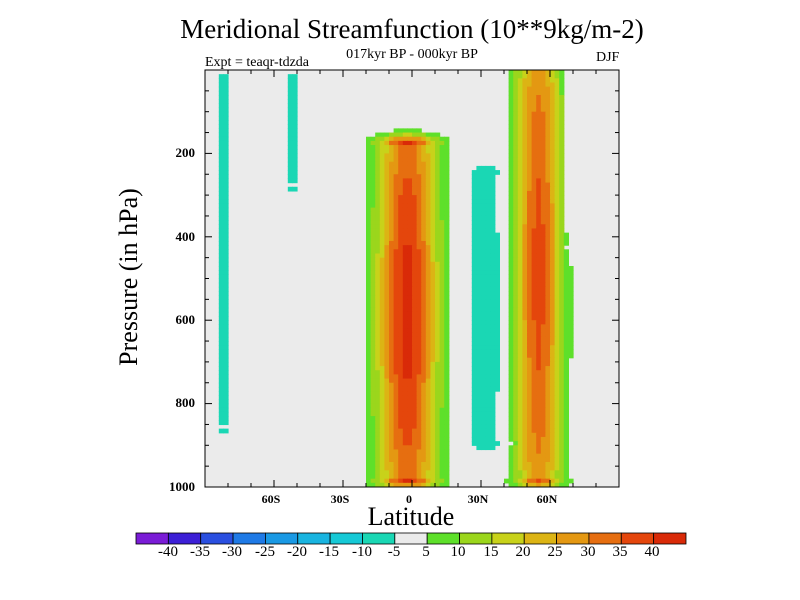 This screenshot has width=800, height=600. Describe the element at coordinates (412, 54) in the screenshot. I see `chart-subtitle: 017kyr BP - 000kyr BP` at that location.